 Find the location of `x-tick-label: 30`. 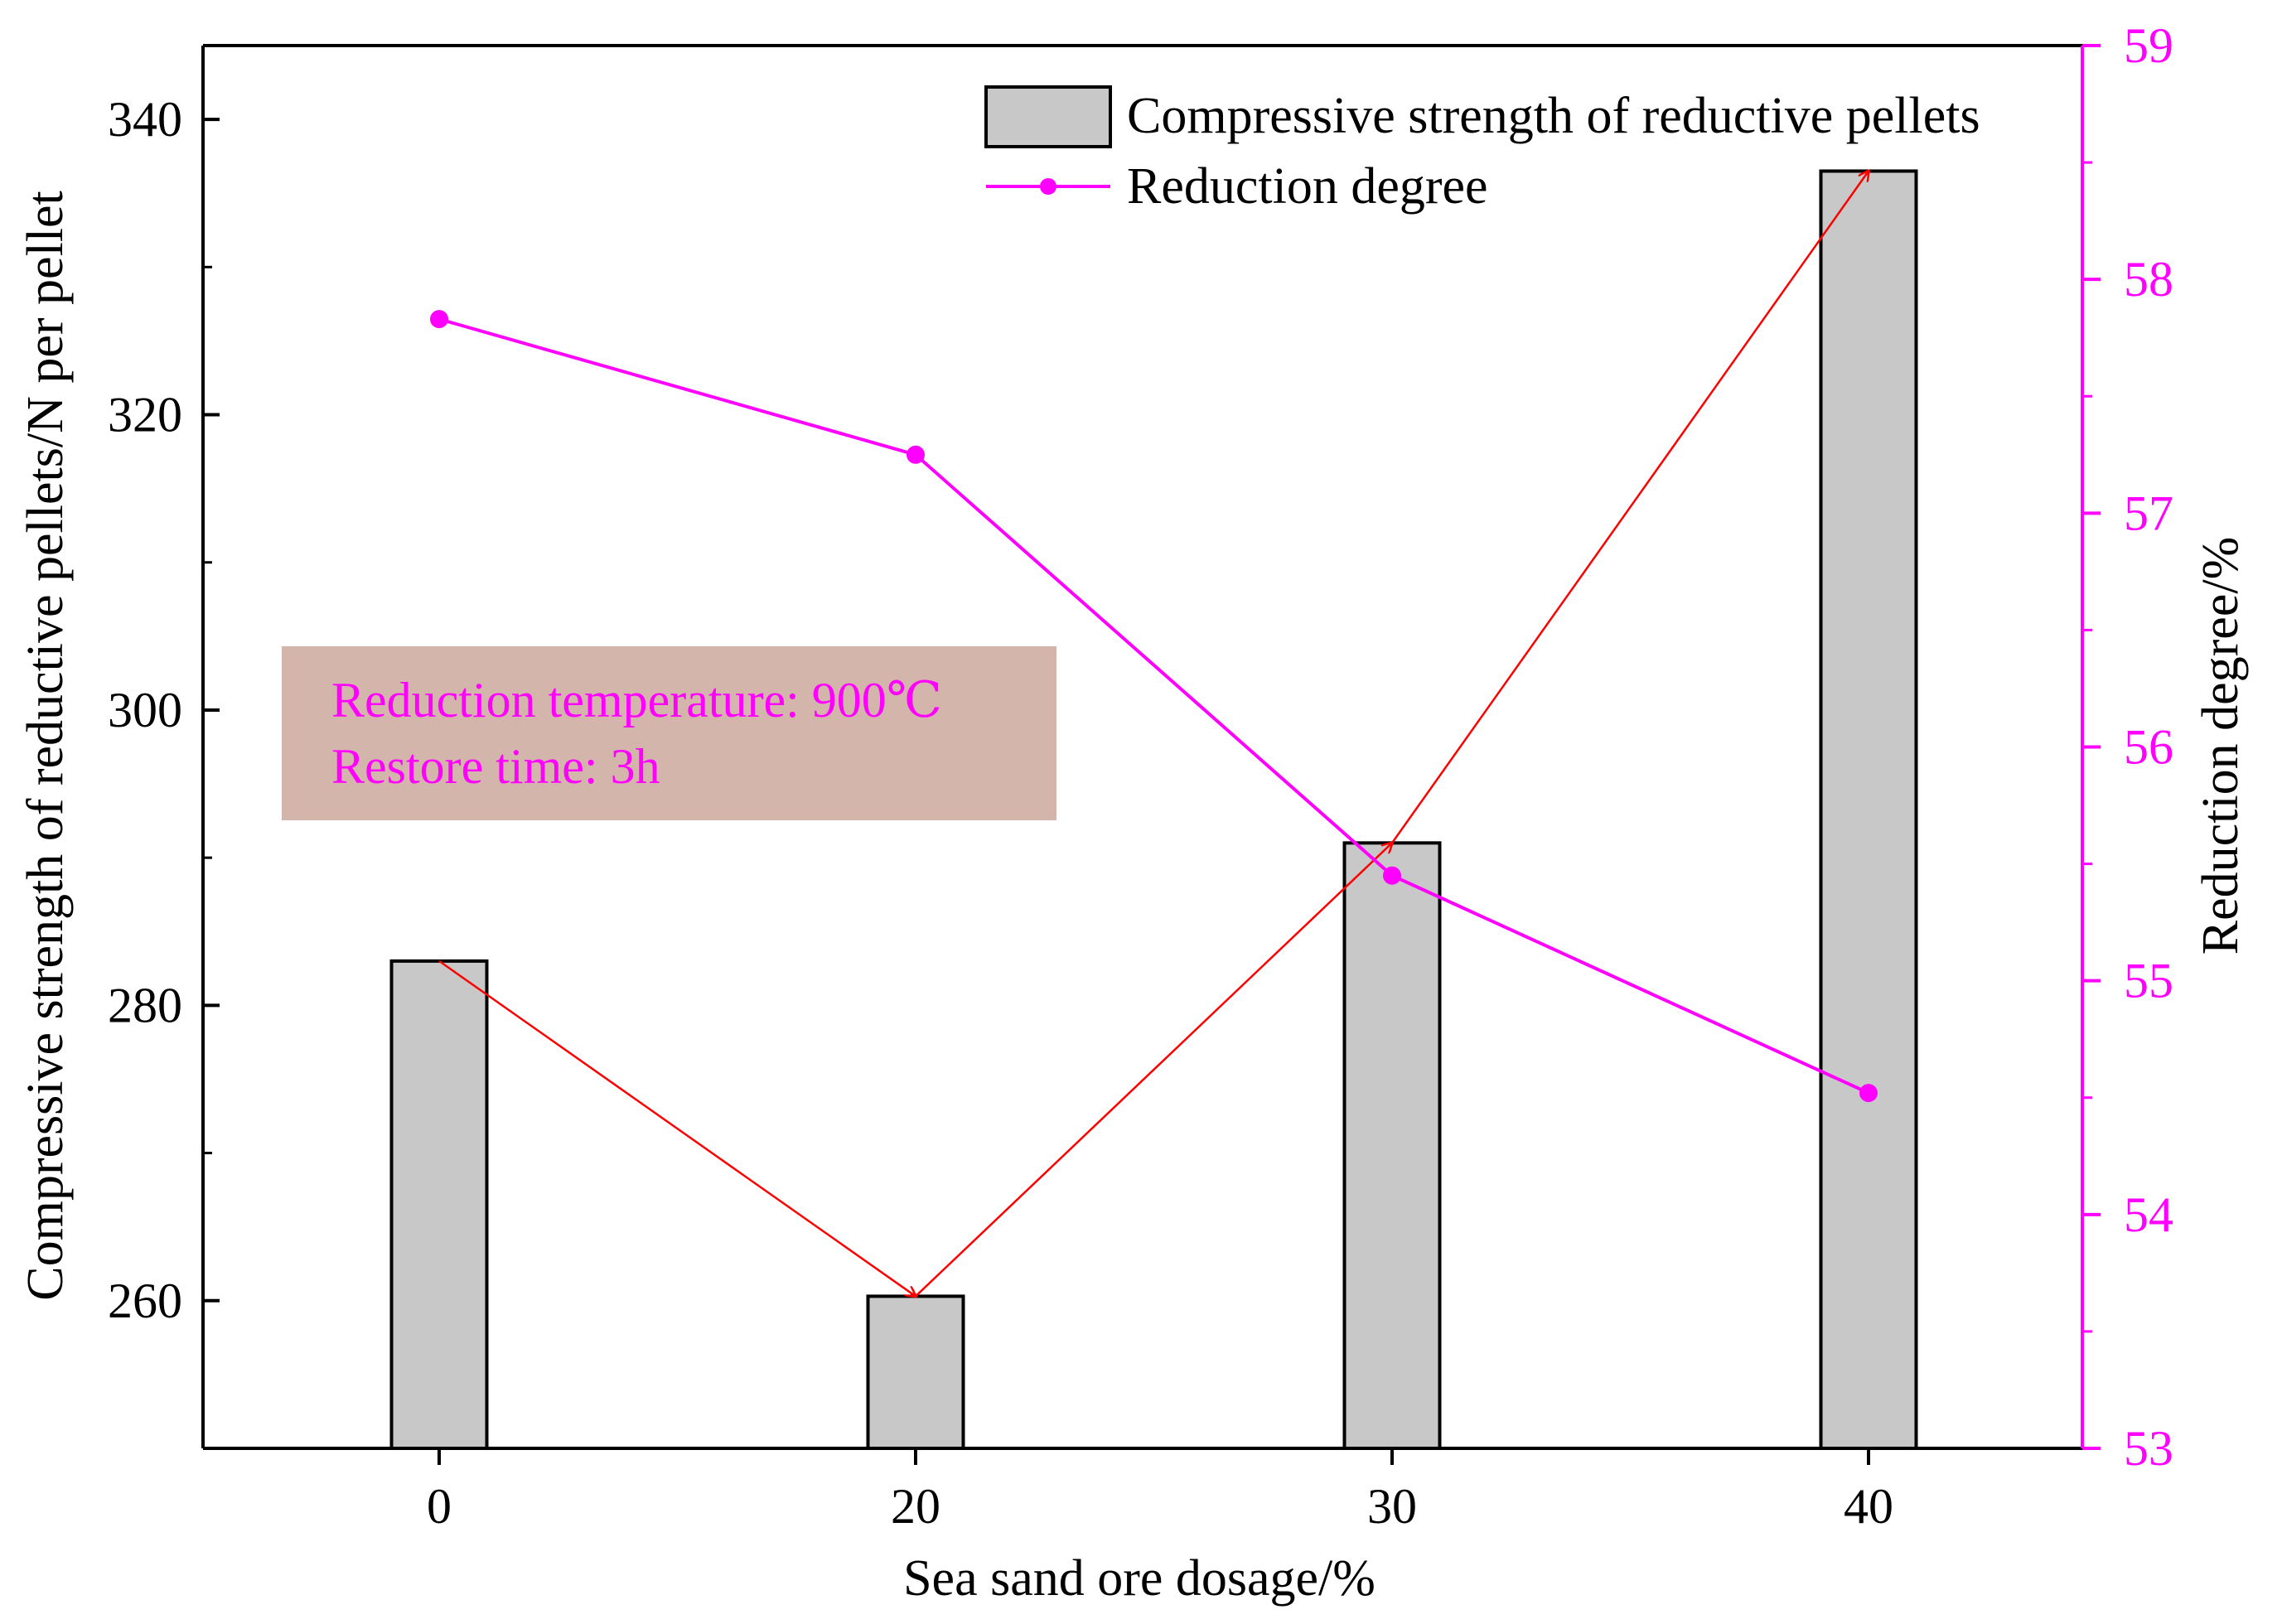

x-tick-label: 30 is located at coordinates (1392, 1506).